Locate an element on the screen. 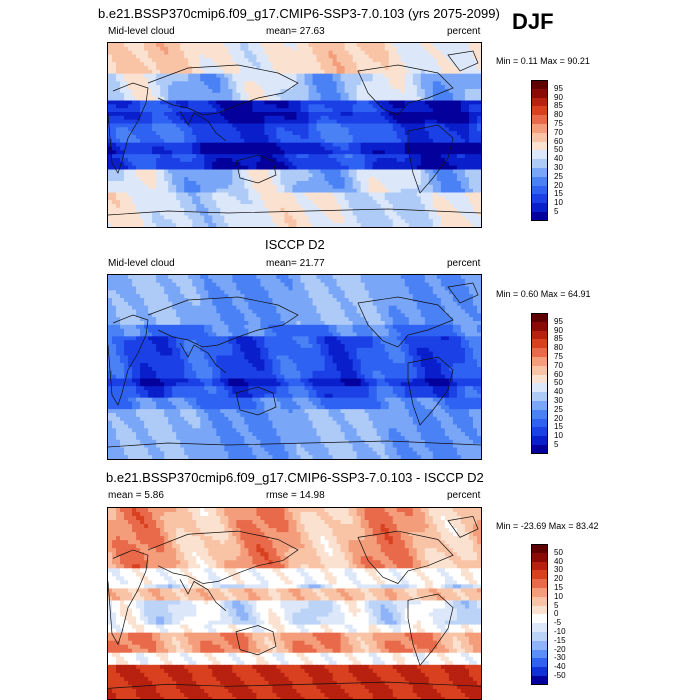 The image size is (700, 700). panel-3-units-label: percent is located at coordinates (464, 495).